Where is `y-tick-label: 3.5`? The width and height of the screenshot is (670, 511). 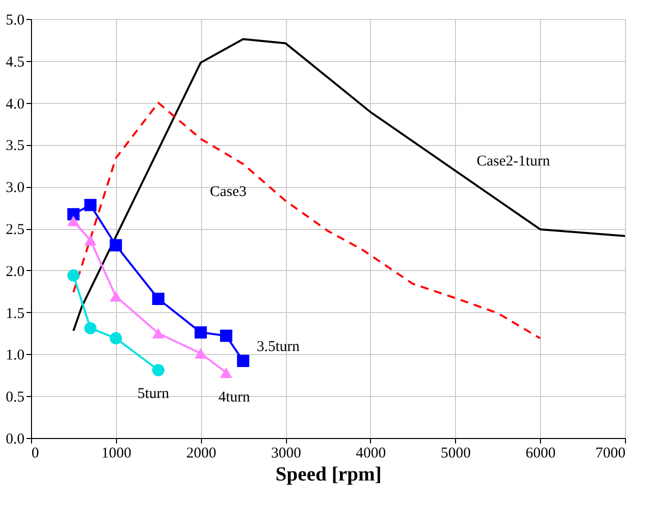
y-tick-label: 3.5 is located at coordinates (15, 146).